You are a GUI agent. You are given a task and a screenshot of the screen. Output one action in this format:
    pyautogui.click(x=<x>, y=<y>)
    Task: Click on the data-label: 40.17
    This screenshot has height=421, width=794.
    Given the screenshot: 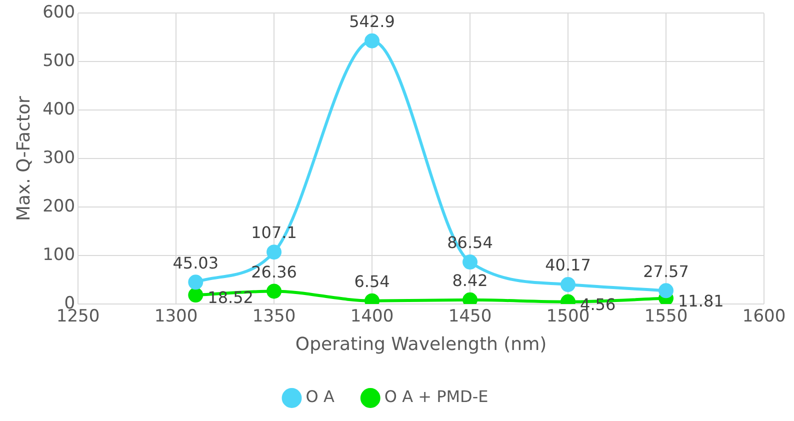 What is the action you would take?
    pyautogui.click(x=568, y=265)
    